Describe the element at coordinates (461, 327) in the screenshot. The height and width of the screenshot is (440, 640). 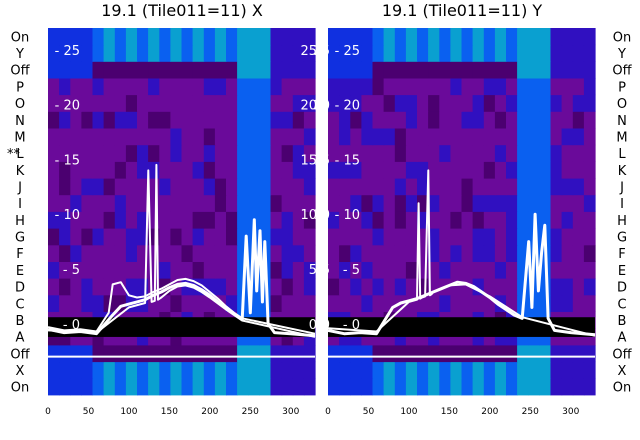
I see `baseline-band` at that location.